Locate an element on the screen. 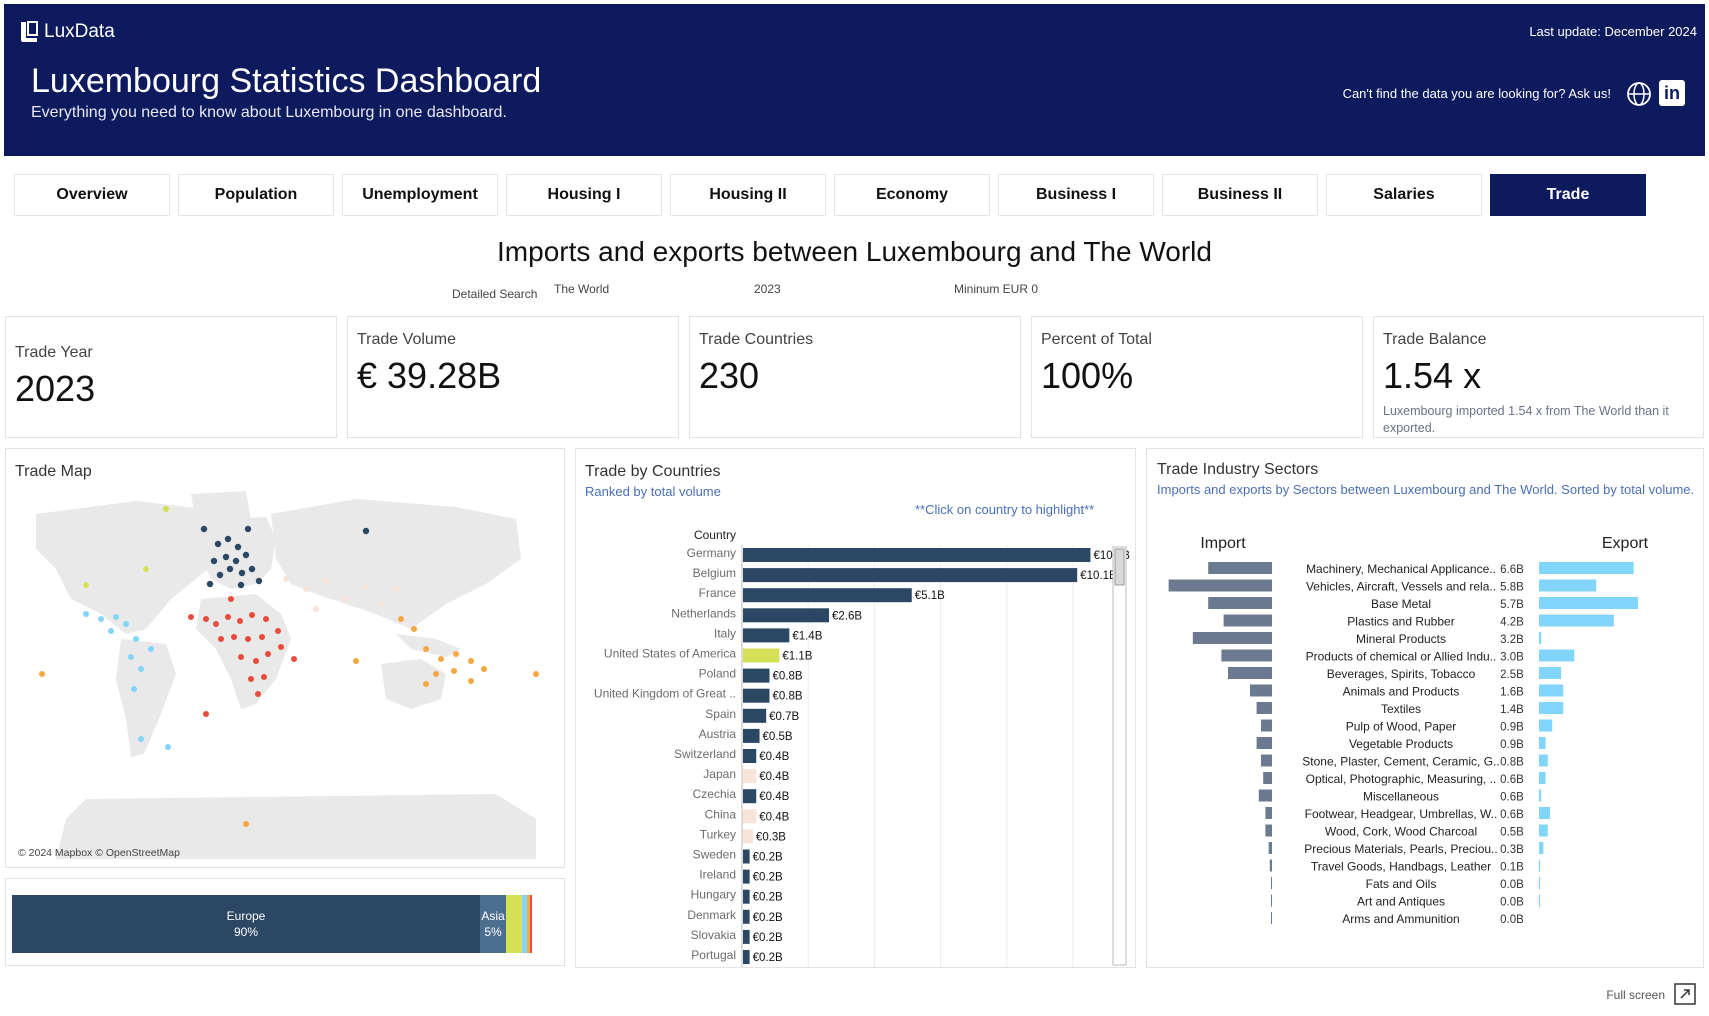  sector-label: Wood, Cork, Wood Charcoal is located at coordinates (1401, 832).